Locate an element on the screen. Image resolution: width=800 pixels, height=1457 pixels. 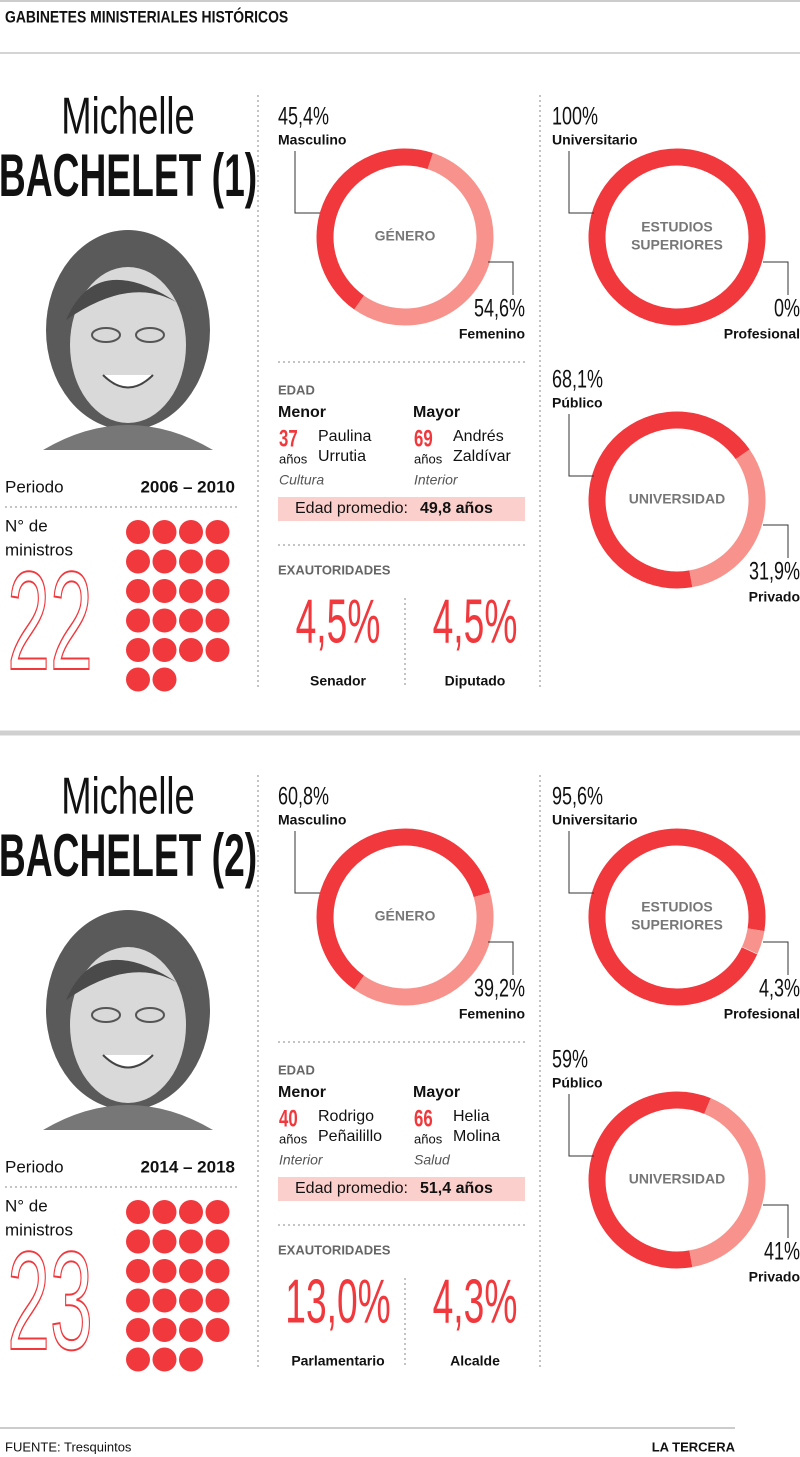
ministers-label: ministros is located at coordinates (39, 1229).